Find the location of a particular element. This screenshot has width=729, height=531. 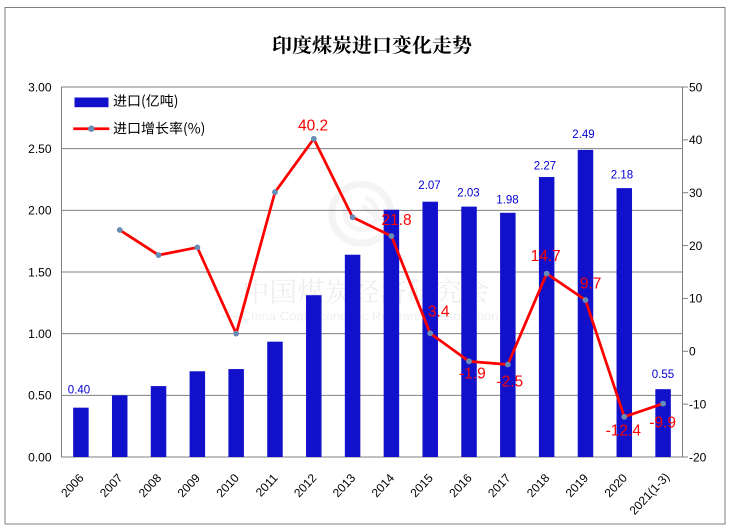

svg-text:China Coal Economic Research A: China Coal Economic Research Association is located at coordinates (370, 317).